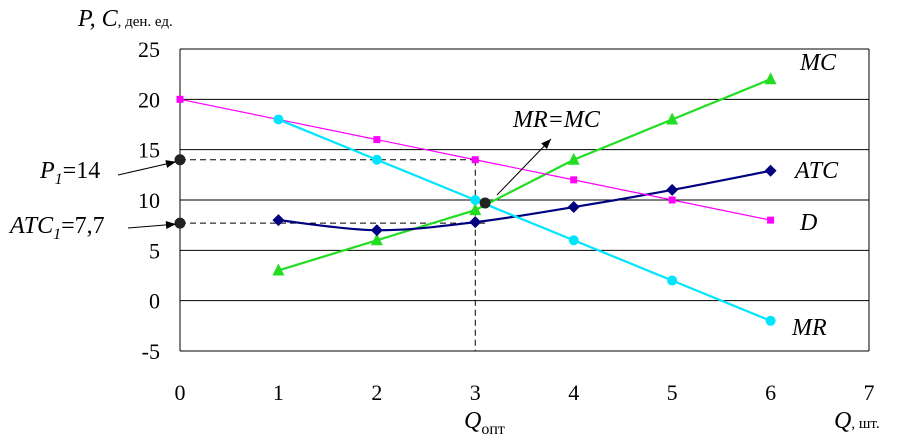  I want to click on x-tick-label: 3, so click(475, 392).